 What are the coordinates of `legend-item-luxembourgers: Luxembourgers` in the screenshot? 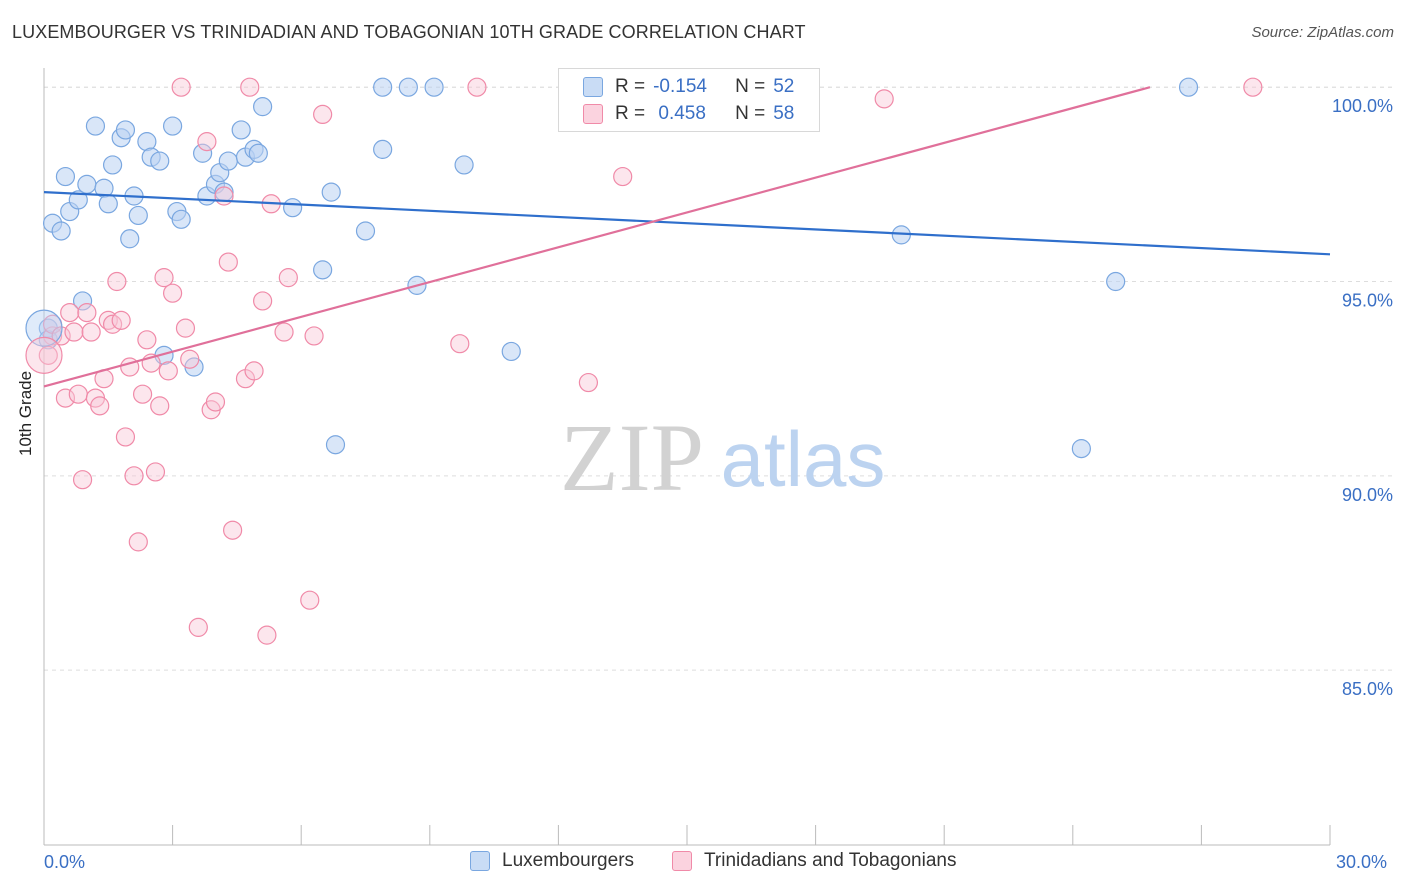 It's located at (552, 861).